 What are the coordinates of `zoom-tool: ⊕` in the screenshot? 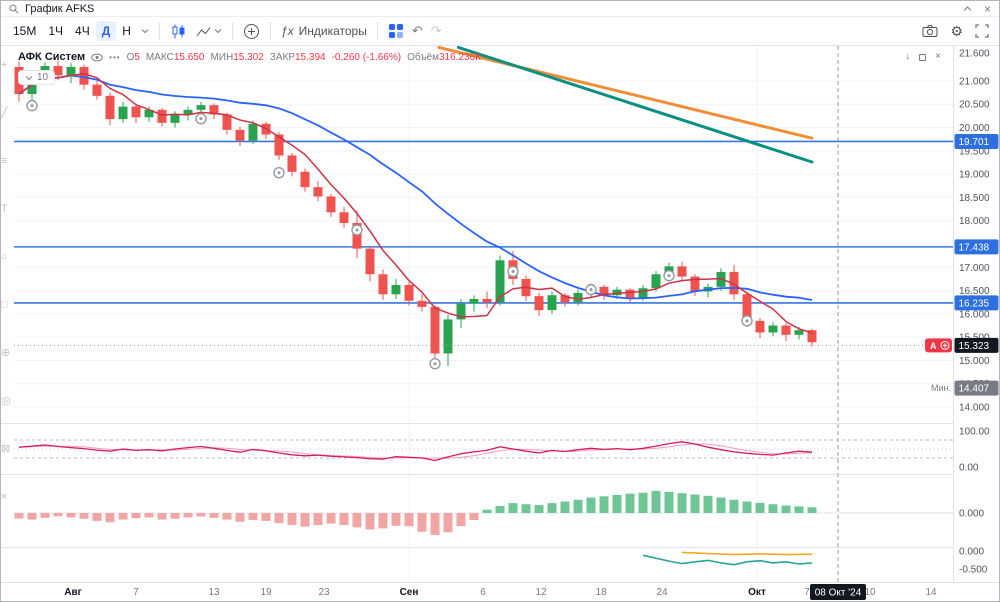 It's located at (6, 353).